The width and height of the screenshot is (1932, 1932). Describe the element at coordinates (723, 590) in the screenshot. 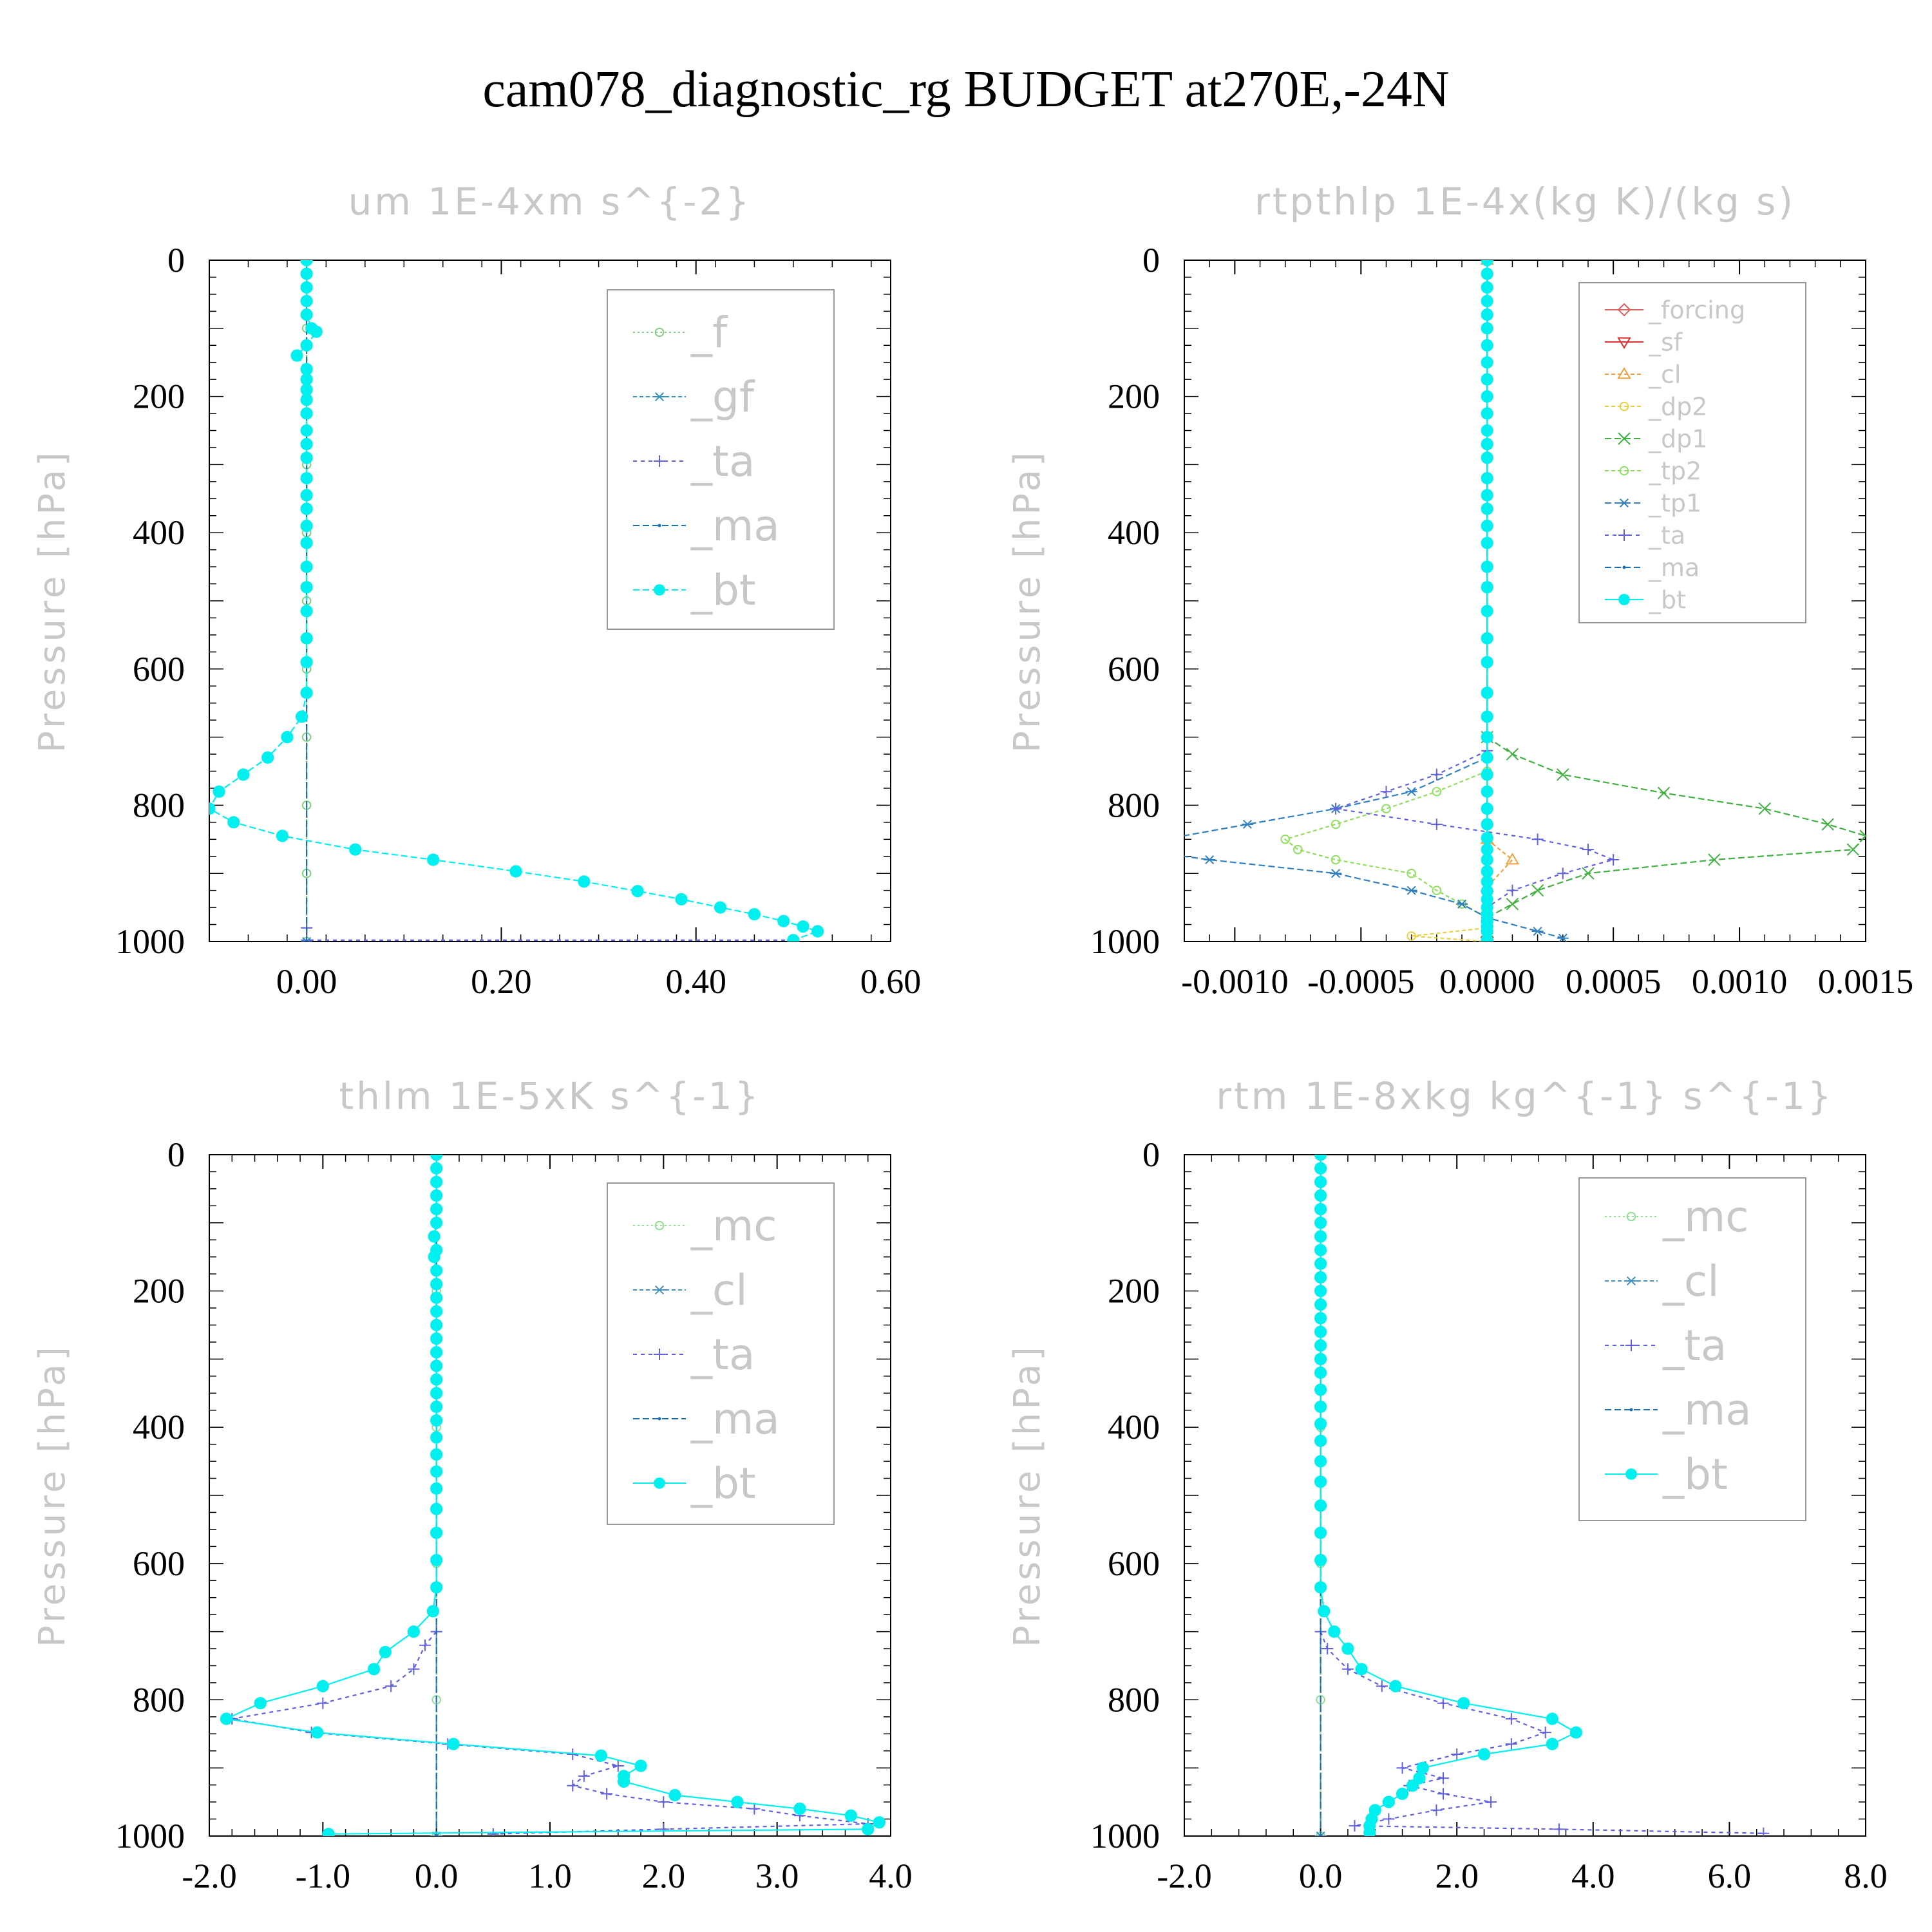

I see `legend-label: _bt` at that location.